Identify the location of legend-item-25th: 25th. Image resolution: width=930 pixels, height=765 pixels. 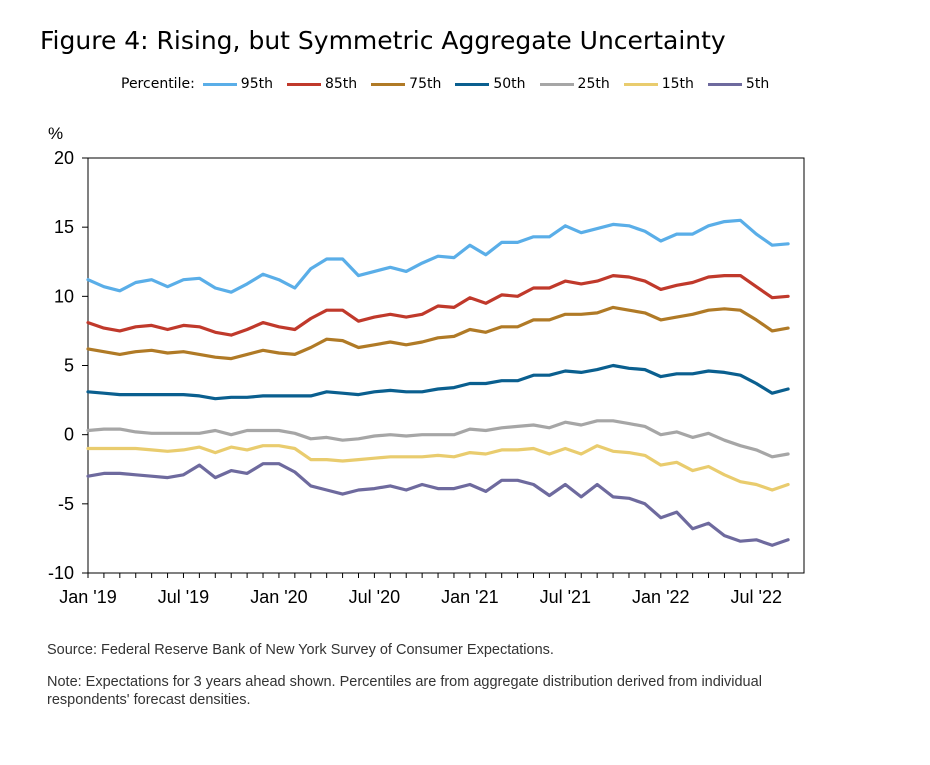
(574, 84).